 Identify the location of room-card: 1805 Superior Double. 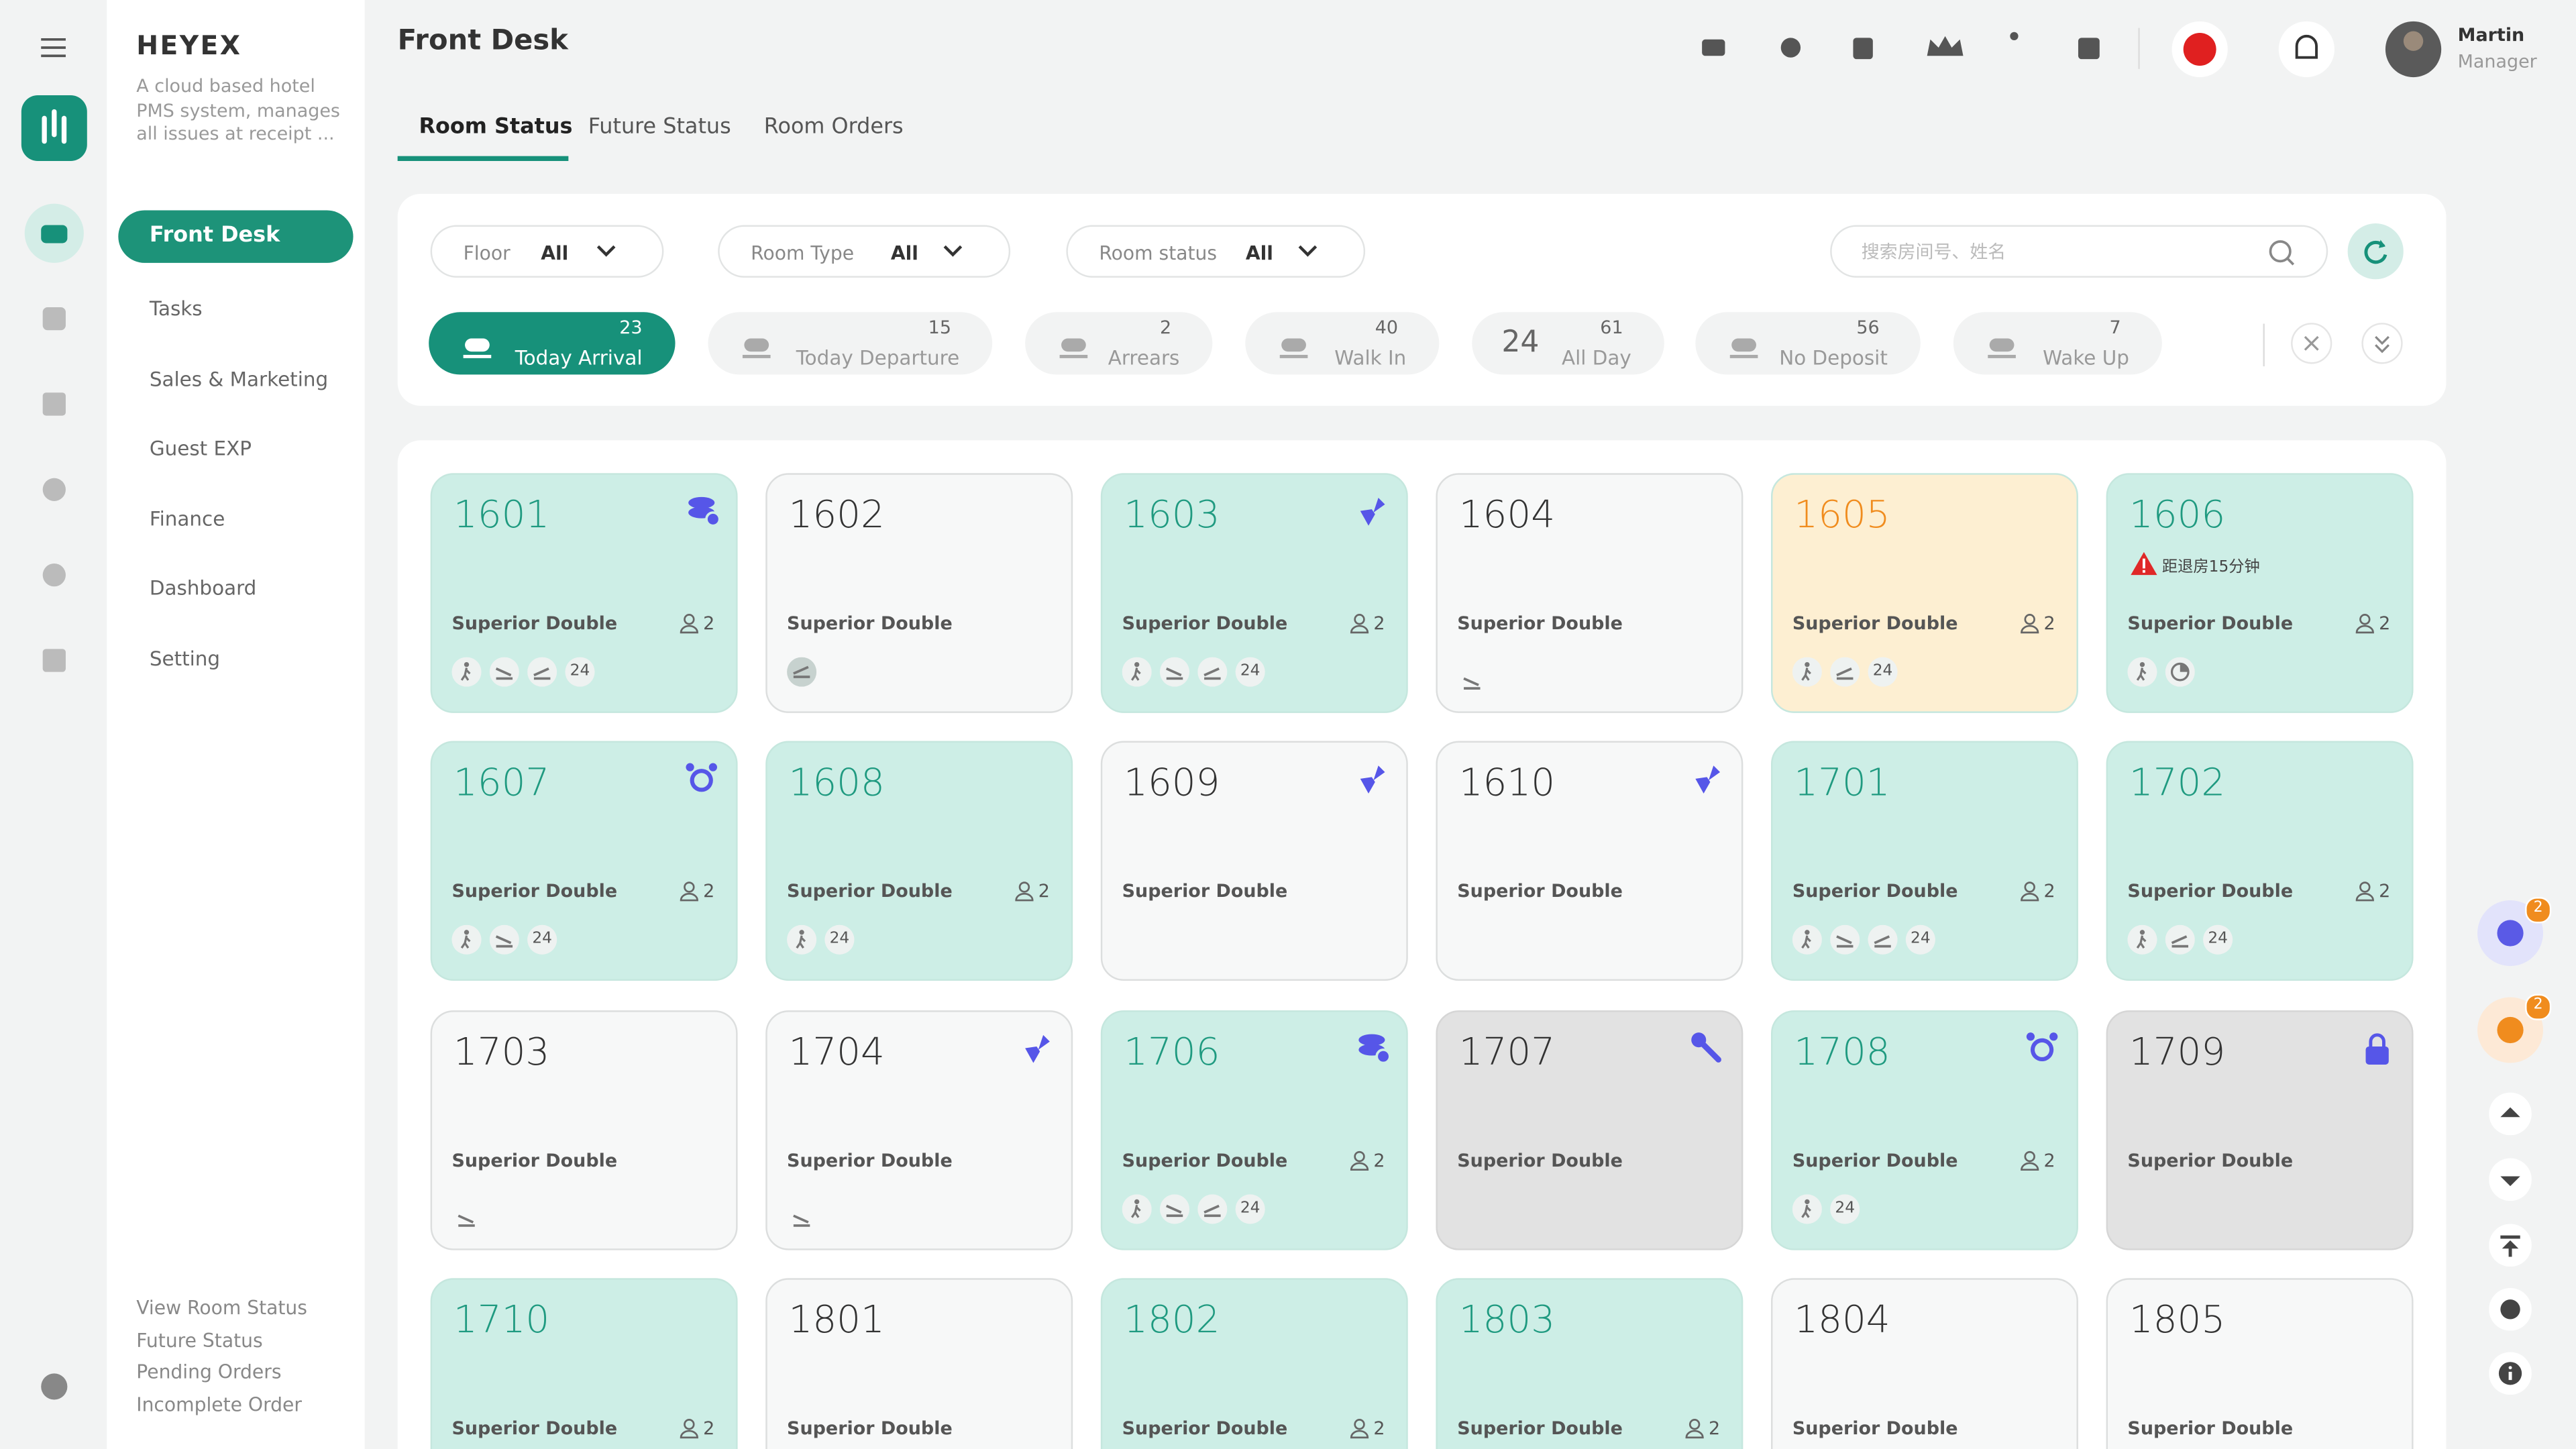
(2260, 1363).